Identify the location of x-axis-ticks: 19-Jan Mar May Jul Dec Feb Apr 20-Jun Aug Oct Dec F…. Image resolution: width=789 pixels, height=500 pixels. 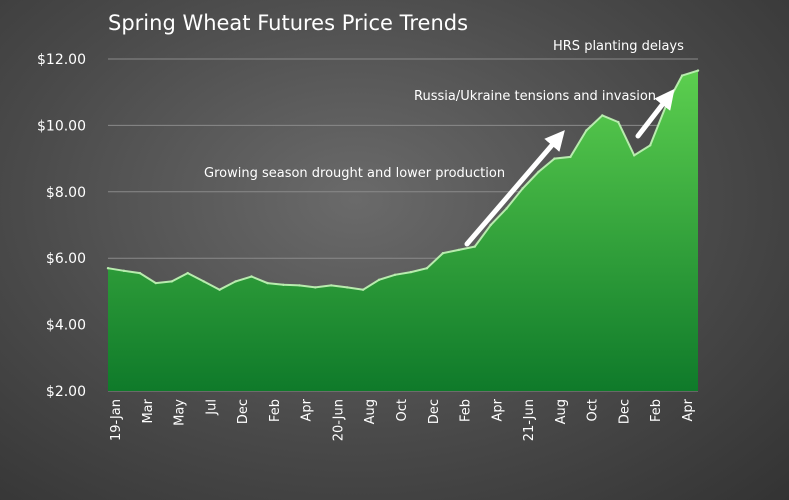
(402, 419).